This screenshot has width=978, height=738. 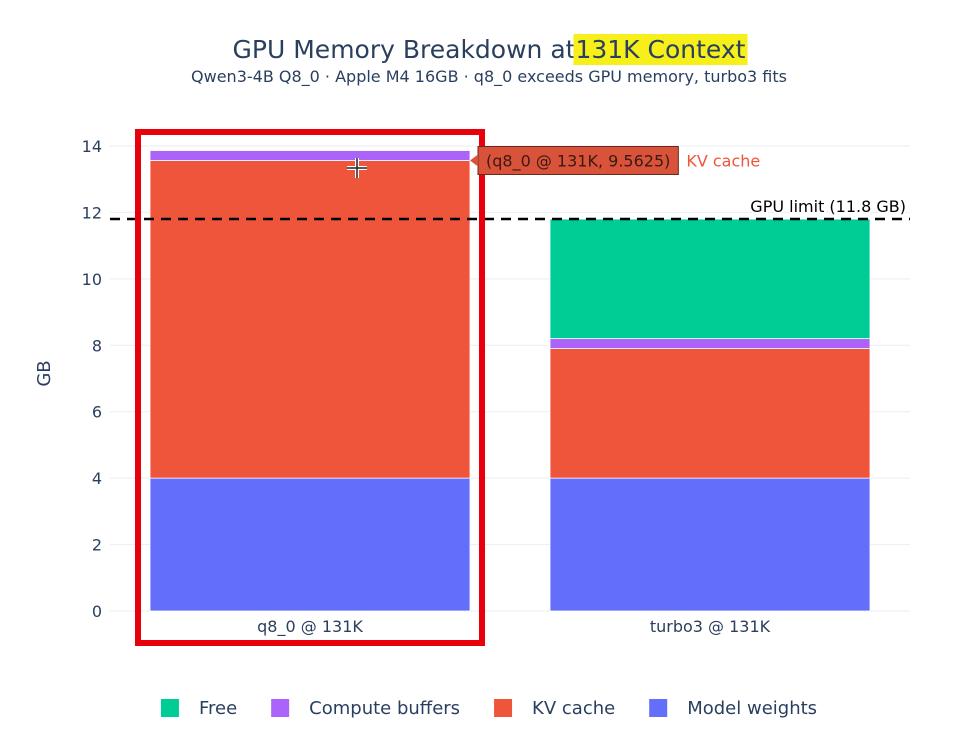 What do you see at coordinates (218, 708) in the screenshot?
I see `legend-label: Free` at bounding box center [218, 708].